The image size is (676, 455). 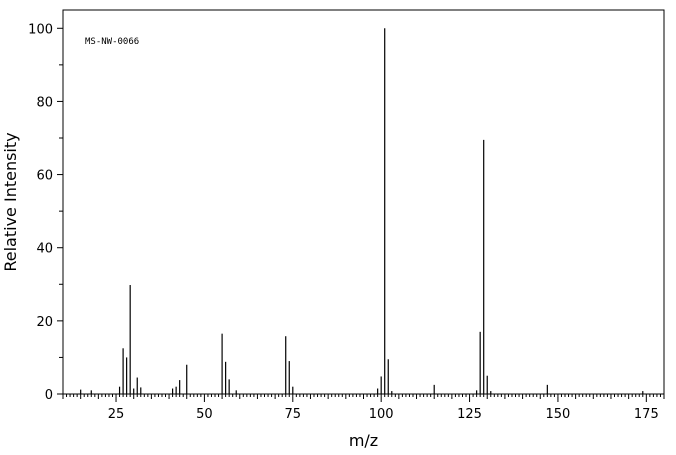 What do you see at coordinates (293, 414) in the screenshot?
I see `x-tick-label: 75` at bounding box center [293, 414].